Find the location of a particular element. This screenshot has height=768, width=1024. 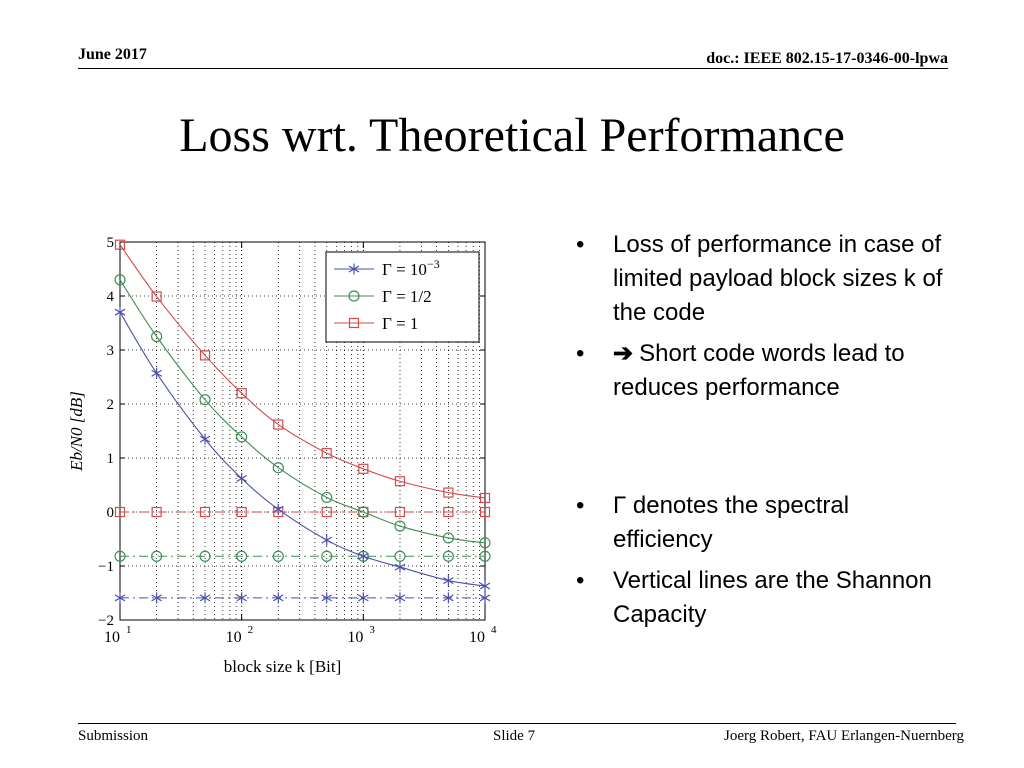

y-tick-label: 2 is located at coordinates (111, 405).